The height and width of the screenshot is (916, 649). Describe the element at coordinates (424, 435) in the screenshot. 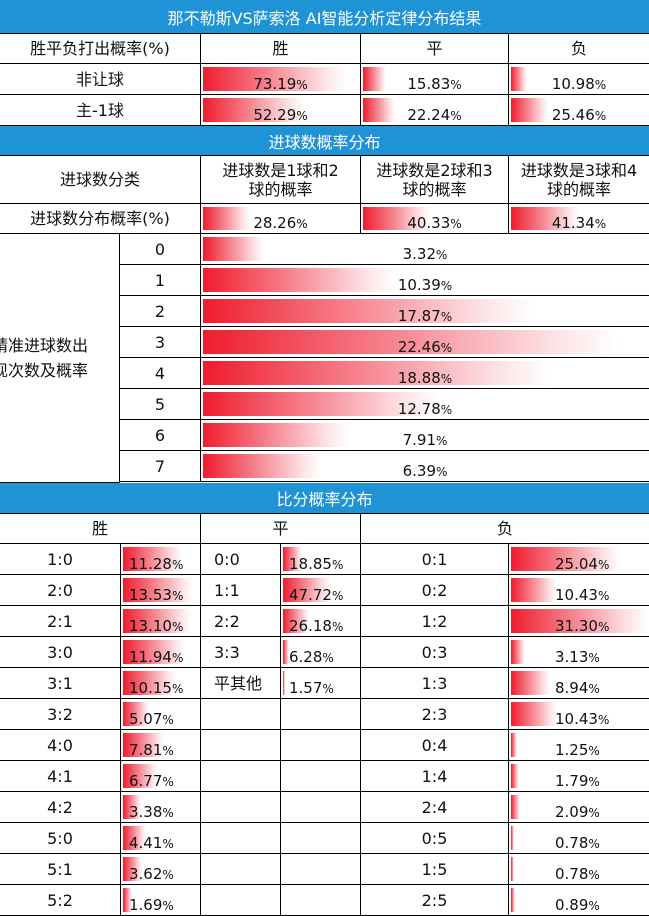

I see `goal-prob-cell: 7.91%` at that location.